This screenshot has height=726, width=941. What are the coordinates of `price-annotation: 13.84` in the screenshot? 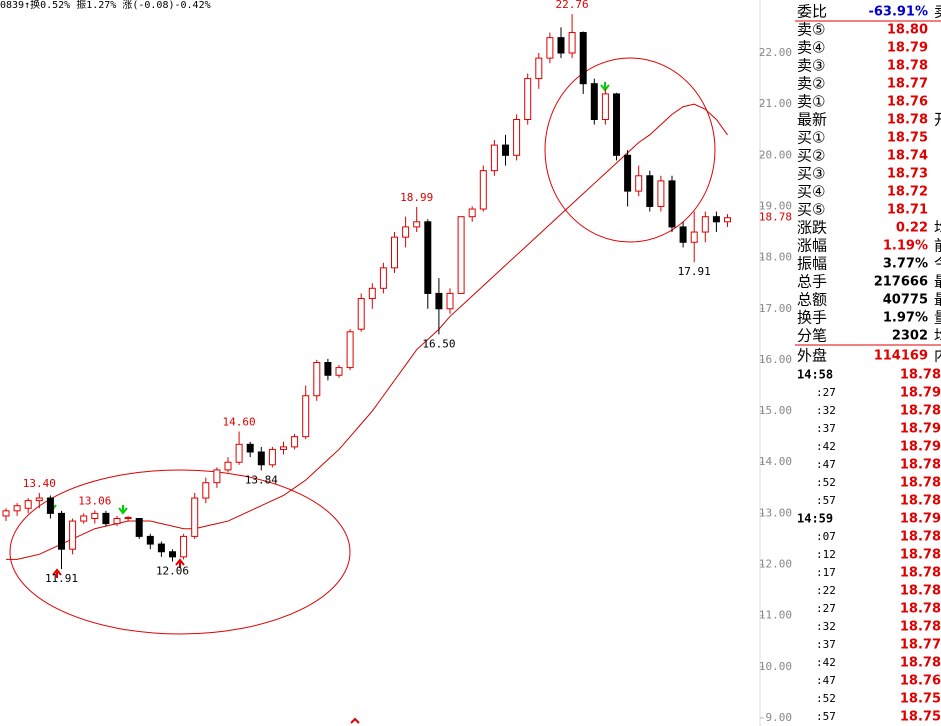 It's located at (261, 479).